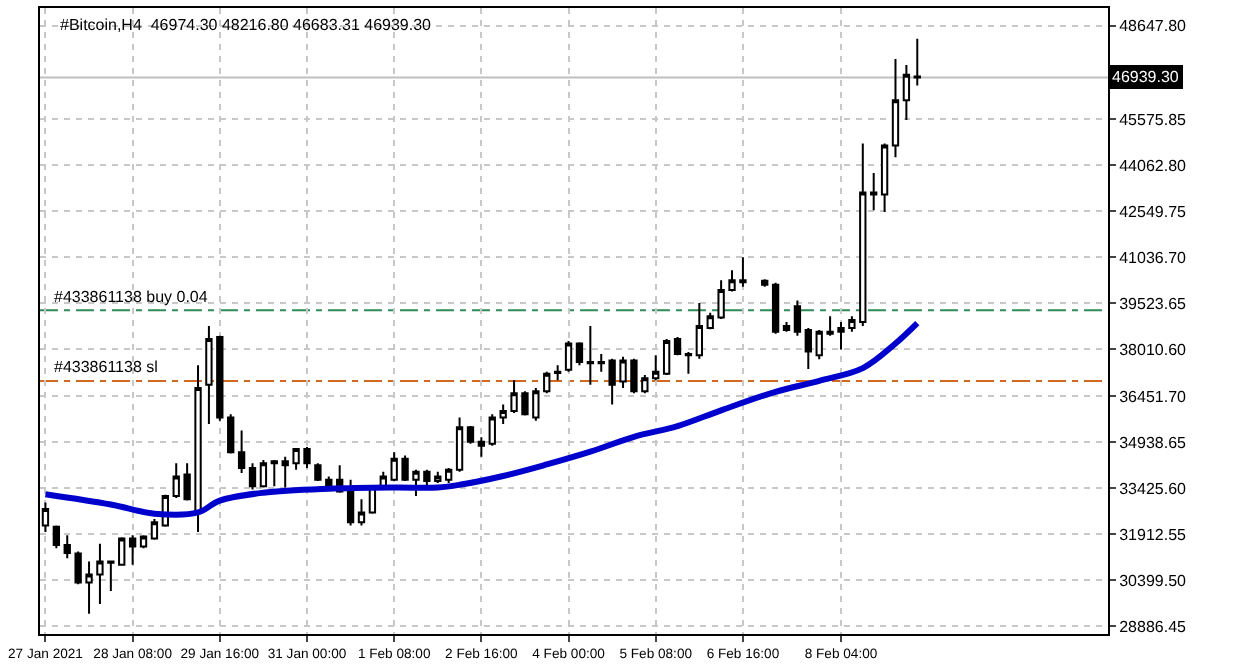 The height and width of the screenshot is (668, 1240). What do you see at coordinates (1153, 26) in the screenshot?
I see `y-tick-label: 48647.80` at bounding box center [1153, 26].